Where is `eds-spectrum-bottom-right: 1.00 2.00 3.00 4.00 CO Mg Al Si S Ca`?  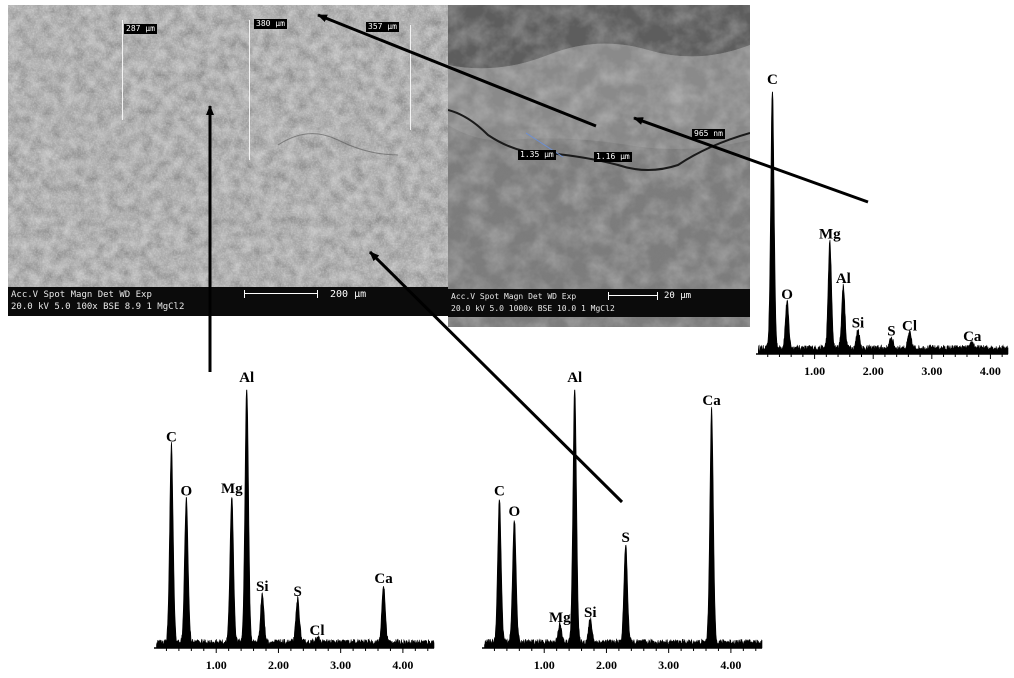
eds-spectrum-bottom-right: 1.00 2.00 3.00 4.00 CO Mg Al Si S Ca is located at coordinates (622, 521).